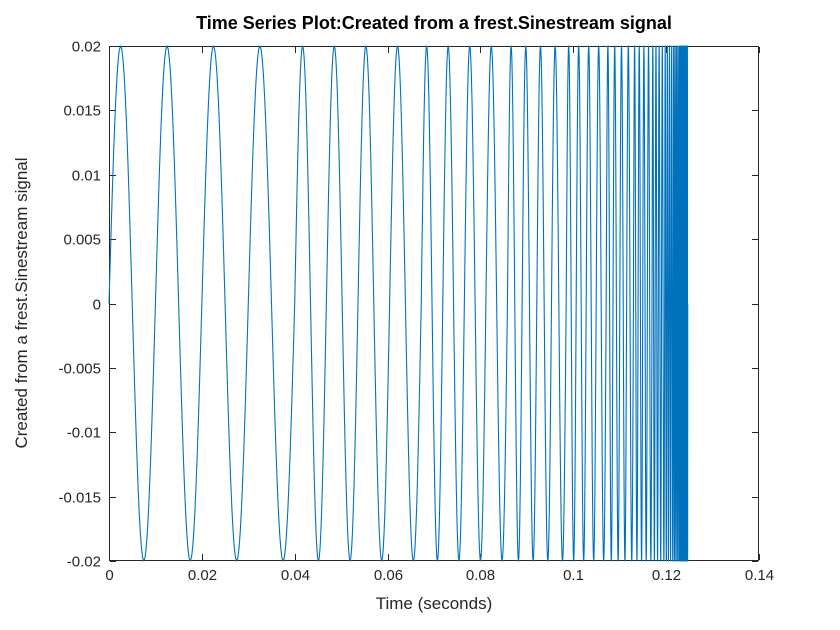 Image resolution: width=840 pixels, height=630 pixels. I want to click on x-tick-label: 0.06, so click(388, 575).